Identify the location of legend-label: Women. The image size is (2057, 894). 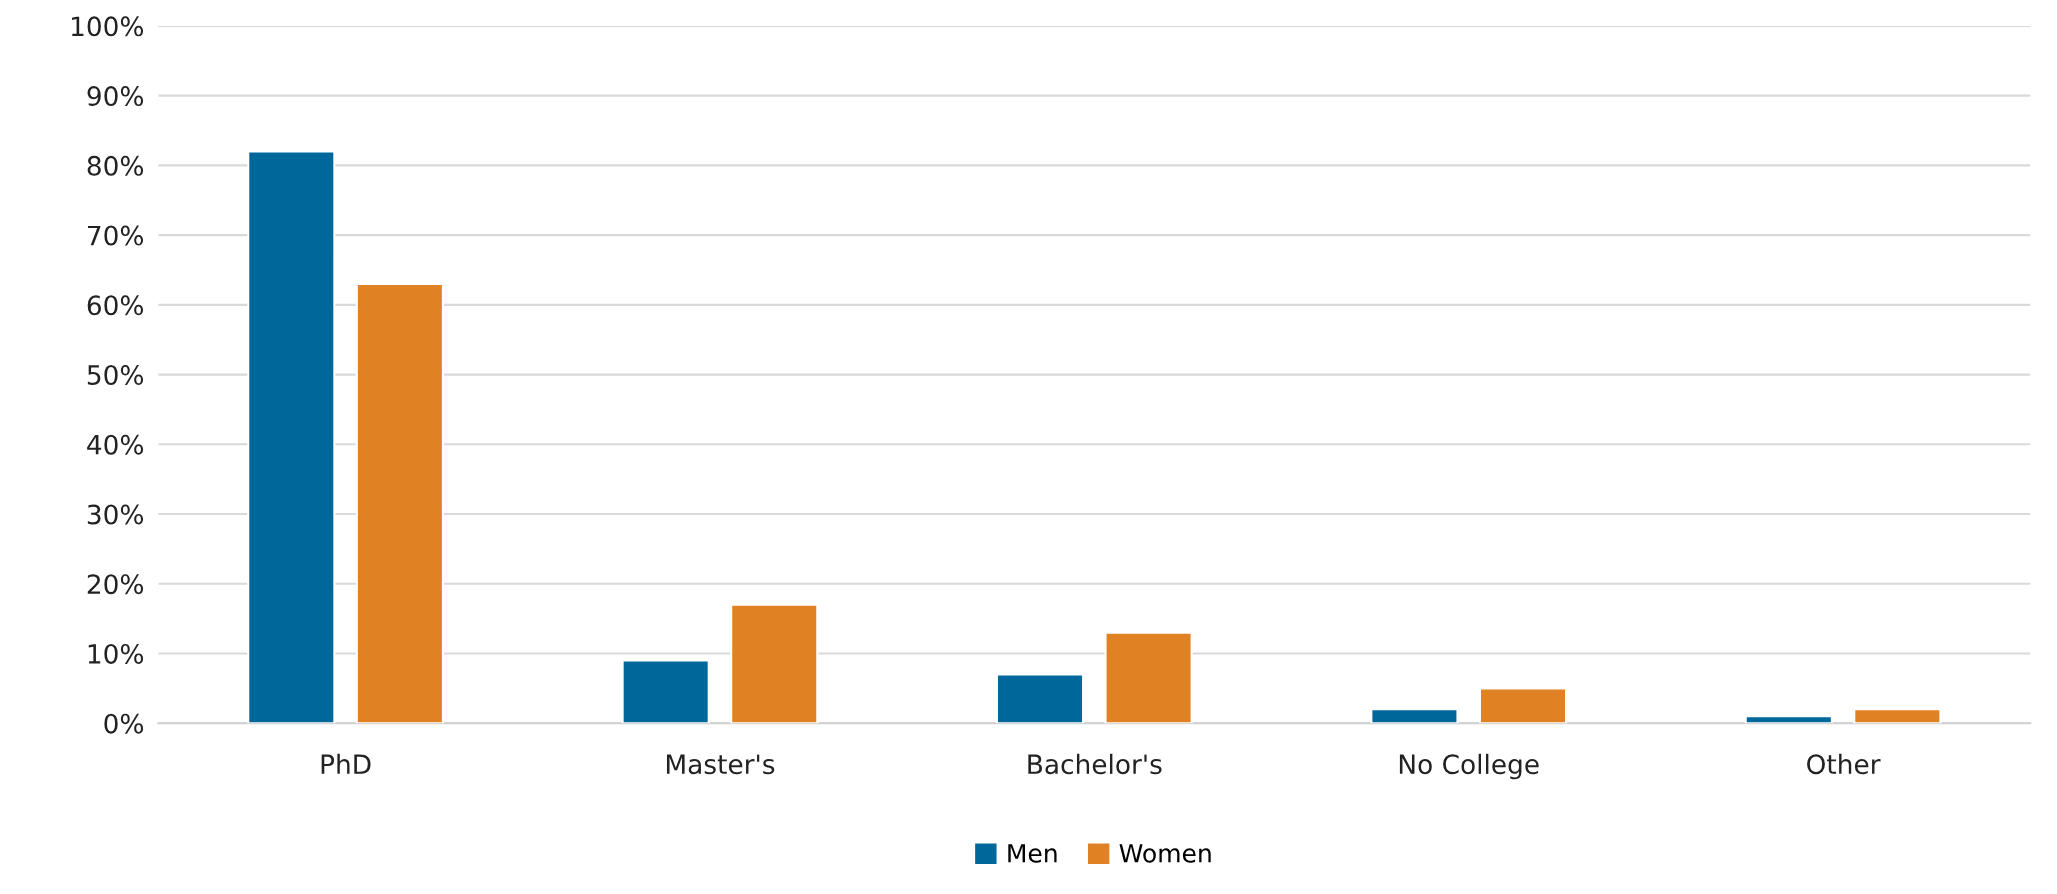
(1165, 853).